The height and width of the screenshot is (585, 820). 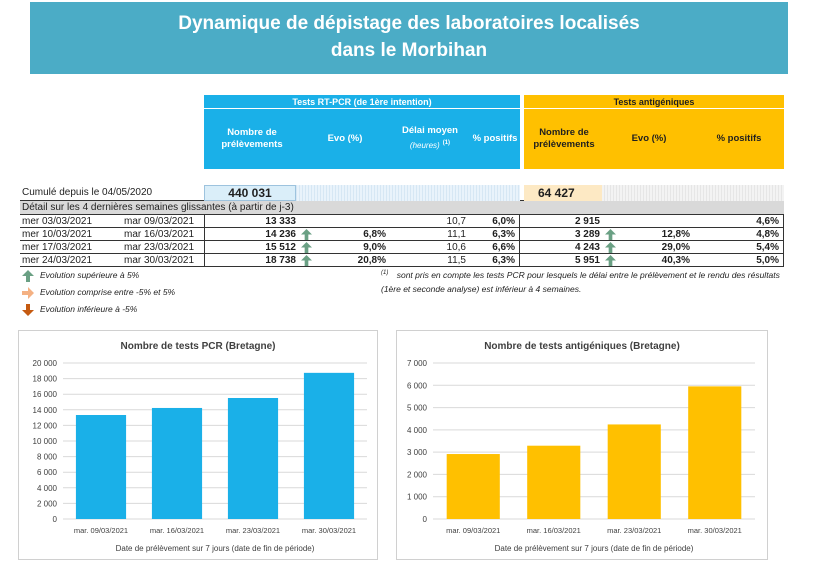 I want to click on legend-item-up: Evolution supérieure à 5%, so click(x=98, y=275).